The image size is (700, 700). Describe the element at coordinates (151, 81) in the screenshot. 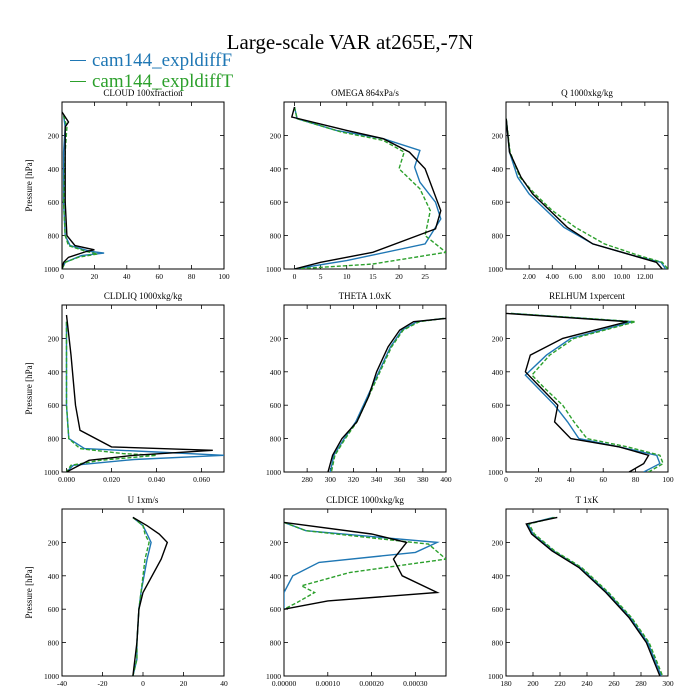

I see `legend-item-expldiffT: cam144_expldiffT` at that location.